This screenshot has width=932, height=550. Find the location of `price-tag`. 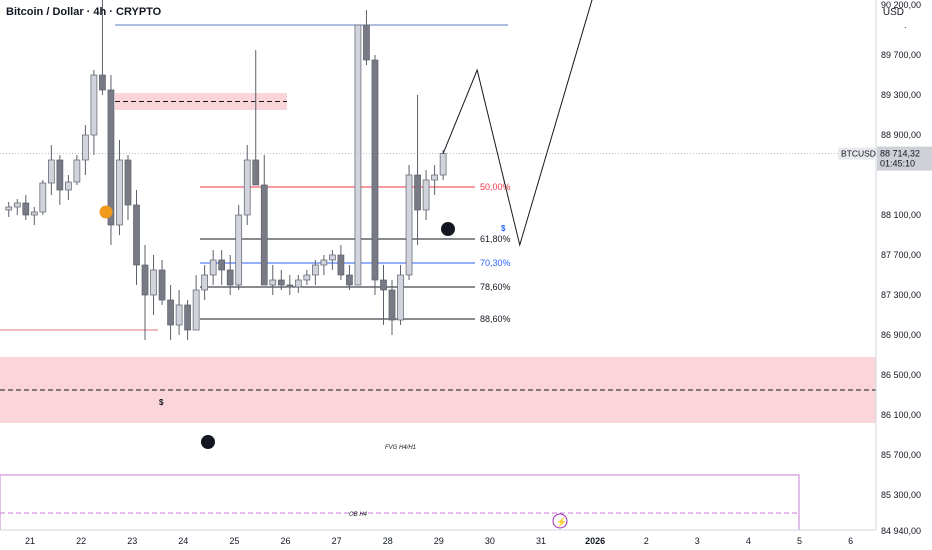

price-tag is located at coordinates (904, 158).